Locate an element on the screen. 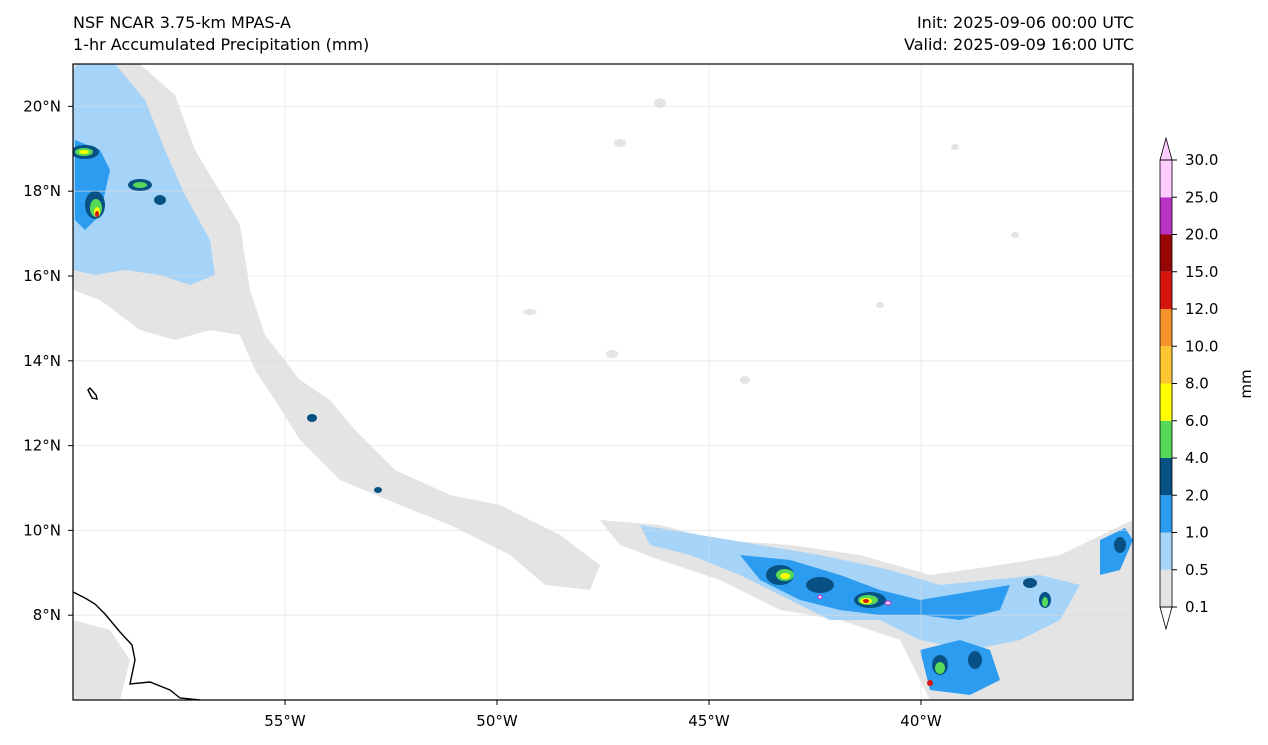 Image resolution: width=1268 pixels, height=745 pixels. colorbar-extend-min is located at coordinates (1166, 618).